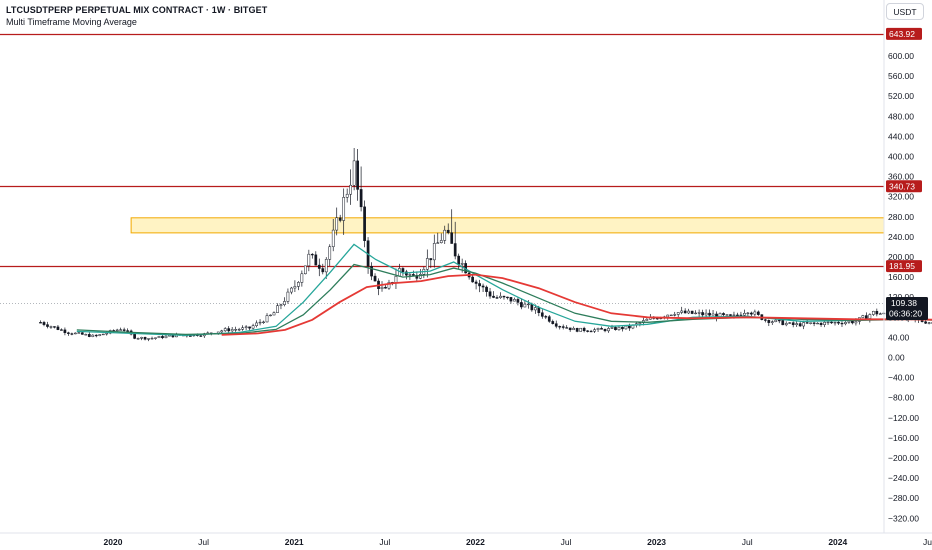  Describe the element at coordinates (903, 438) in the screenshot. I see `y-tick-label: −160.00` at that location.